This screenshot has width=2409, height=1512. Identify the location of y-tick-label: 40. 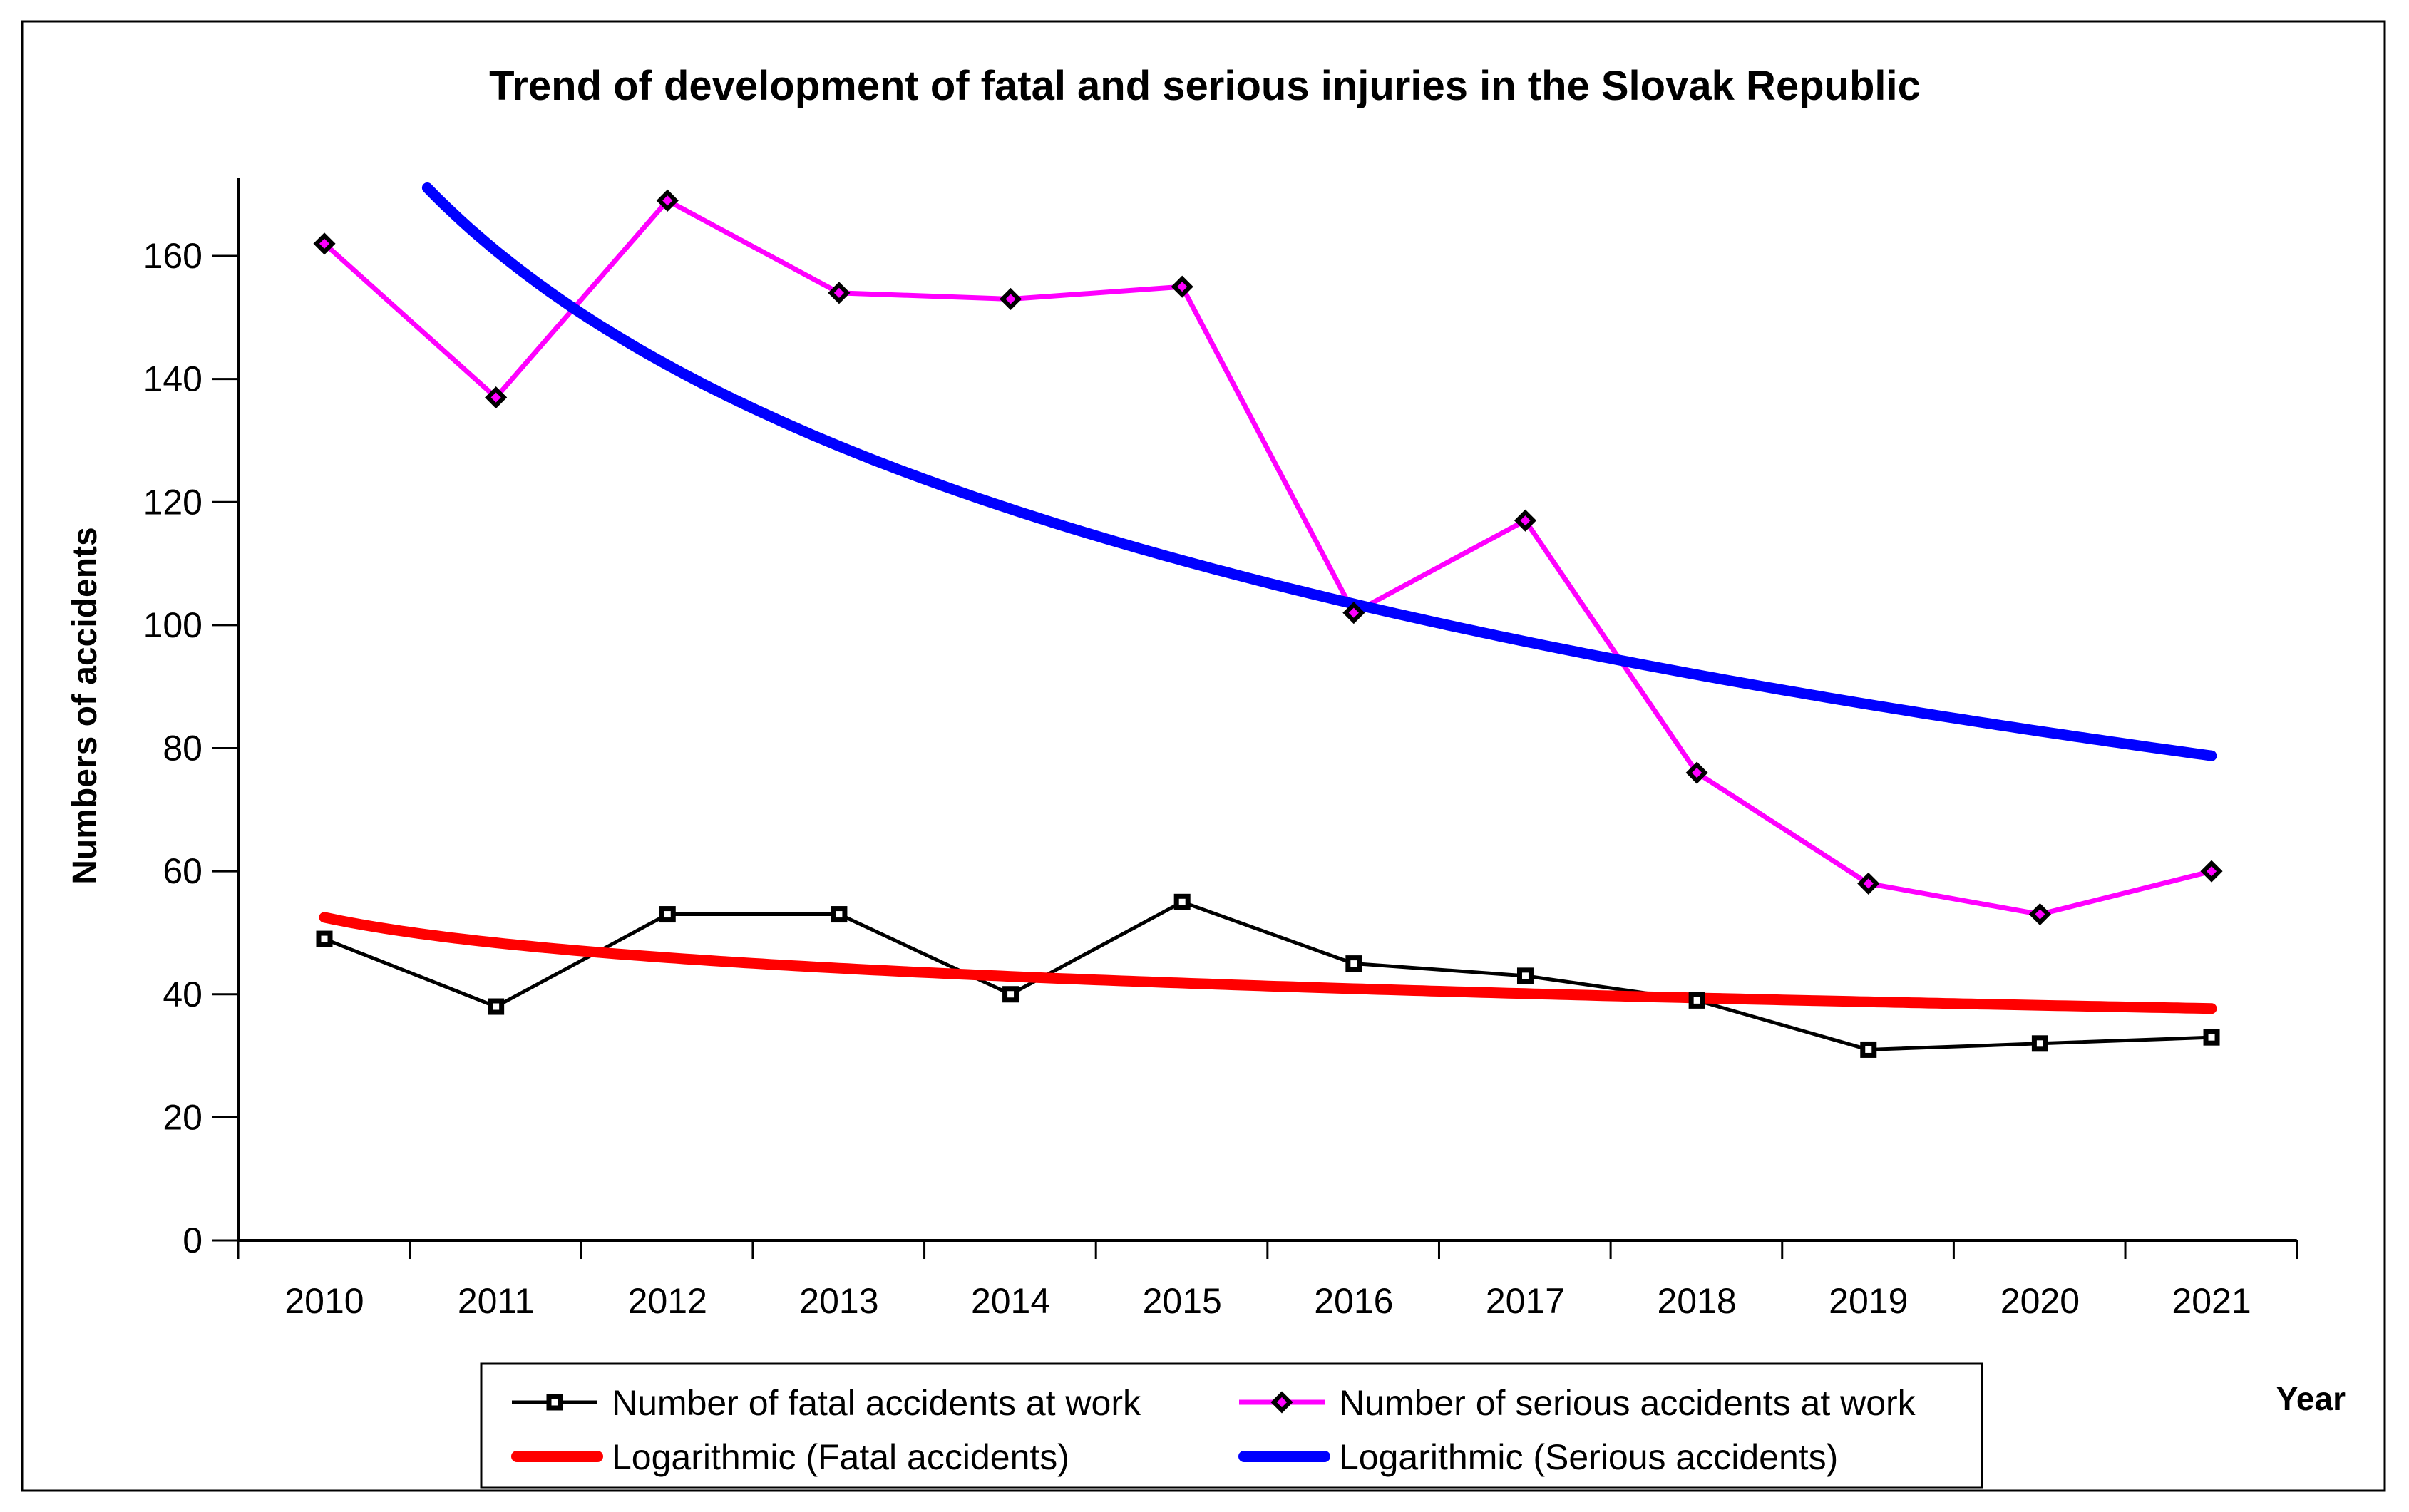
(182, 994).